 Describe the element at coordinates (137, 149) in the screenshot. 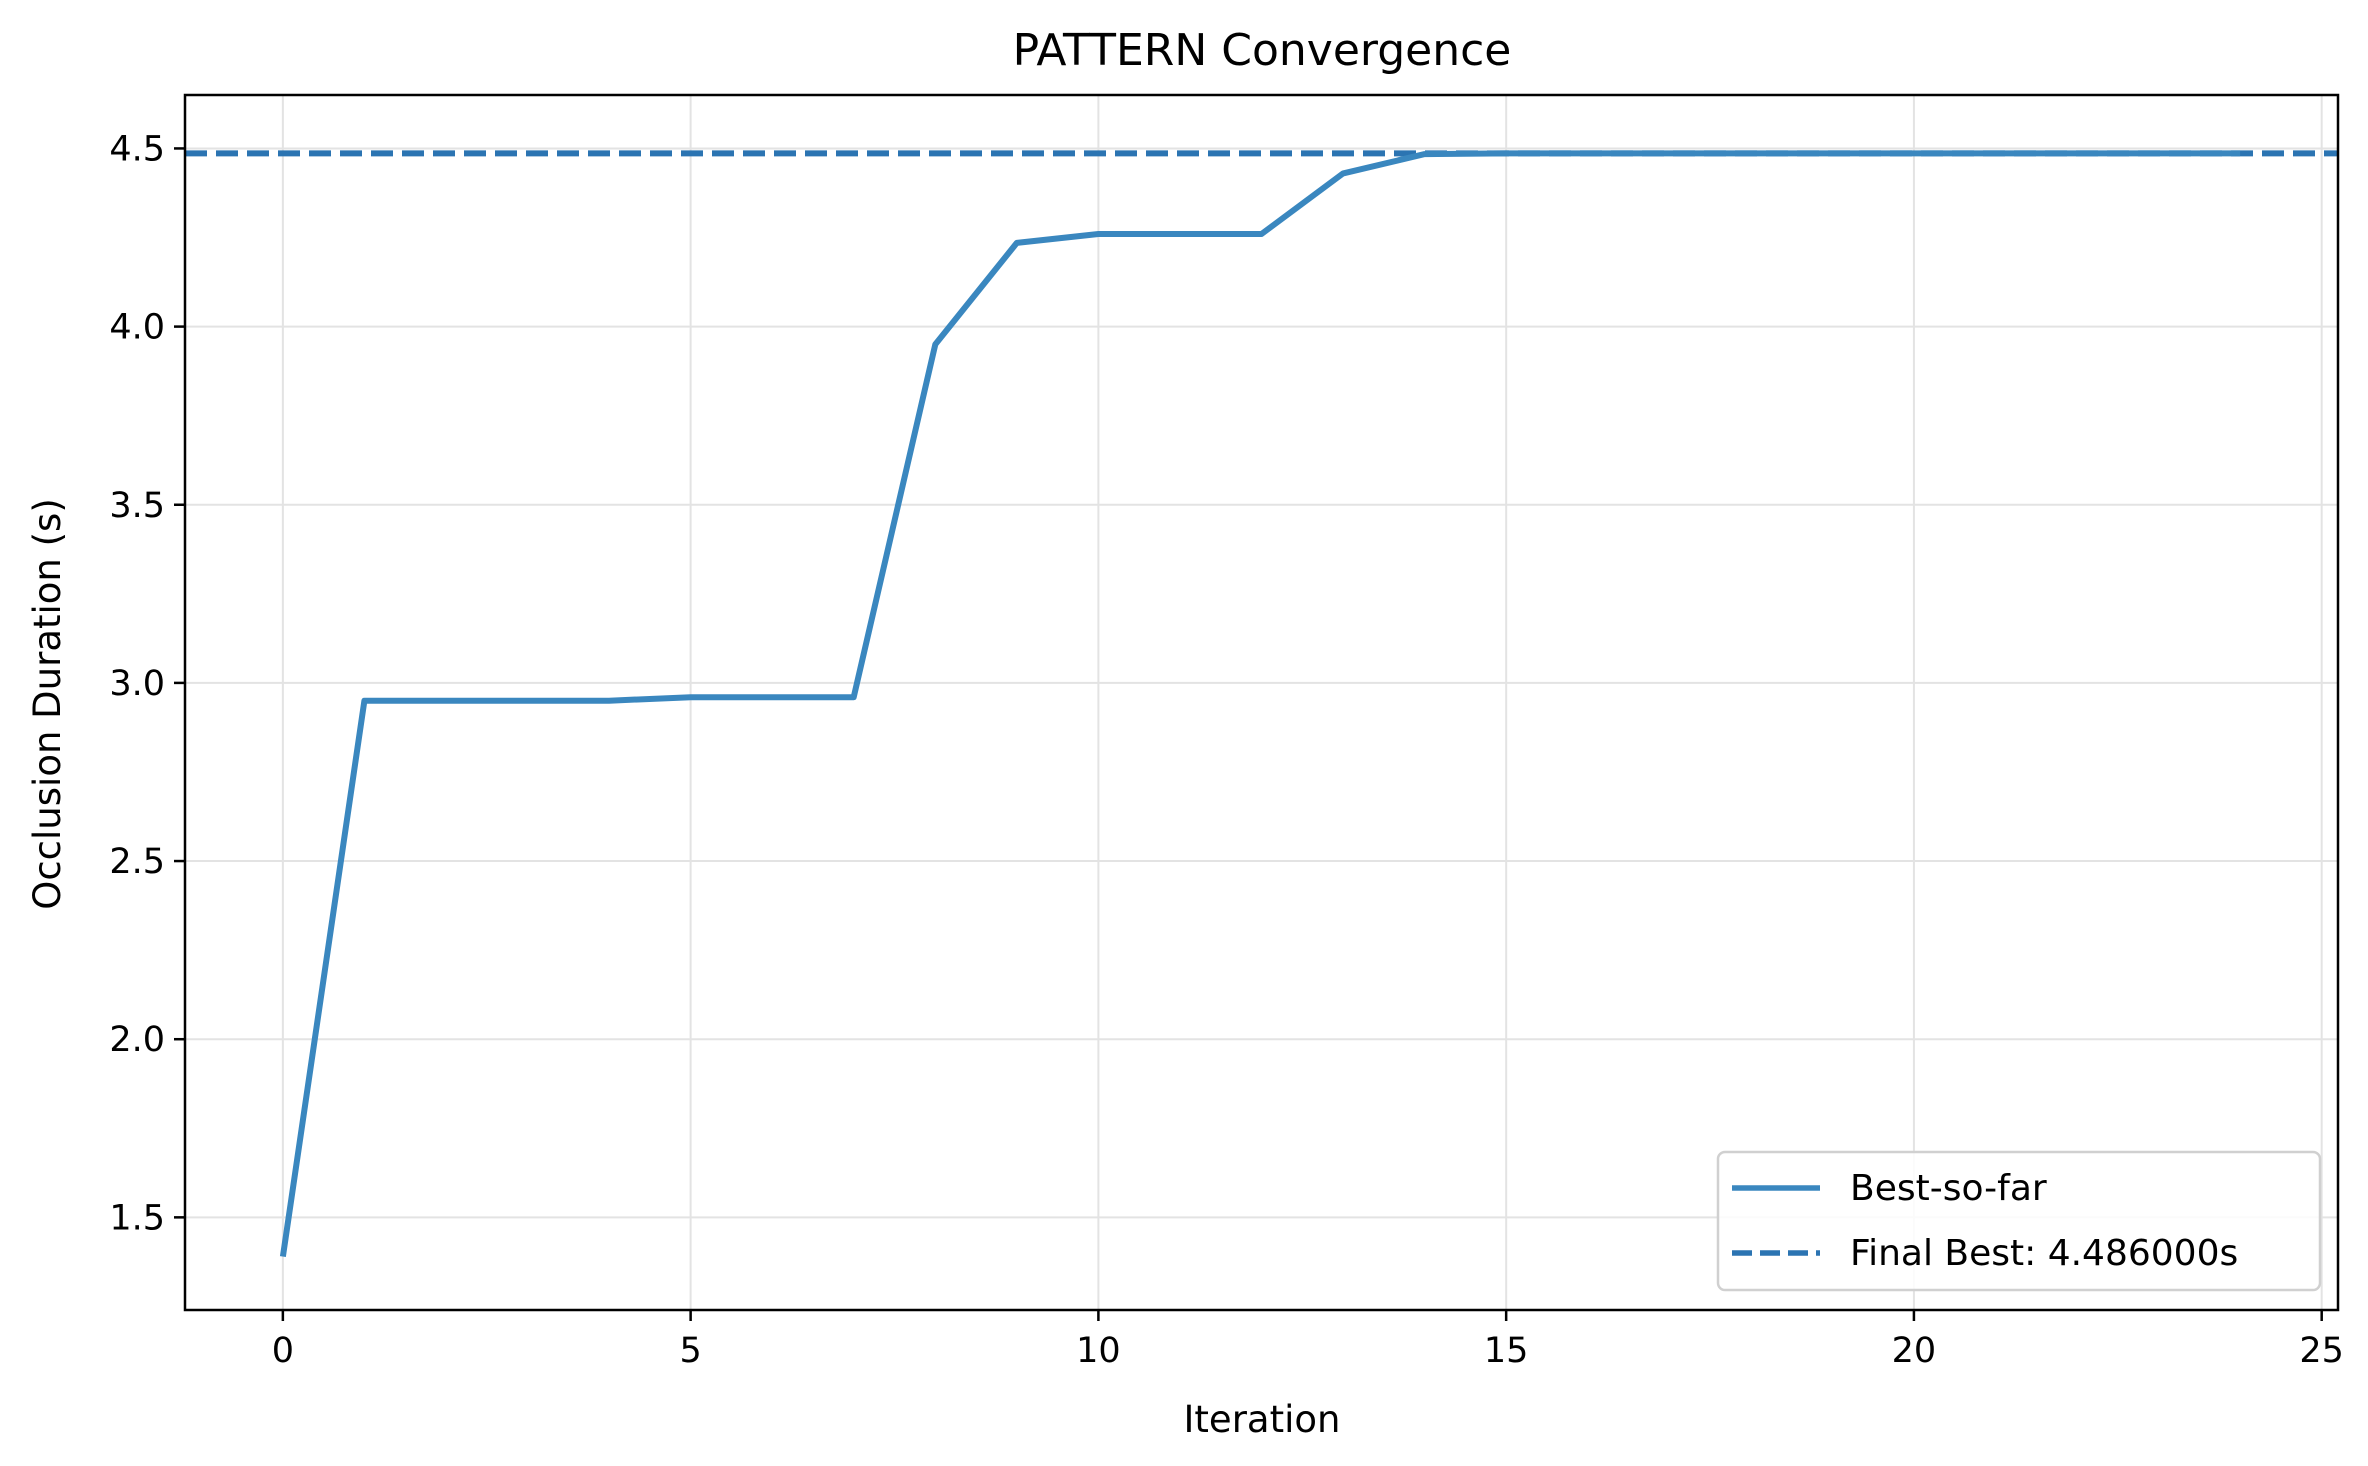

I see `y-tick-label: 4.5` at that location.